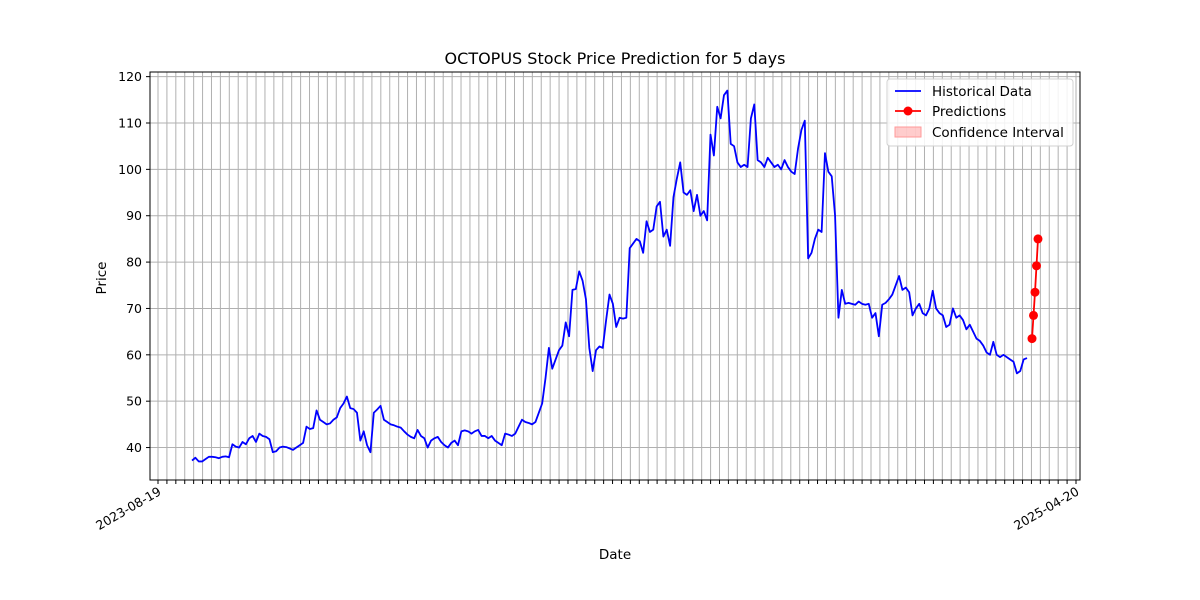 The height and width of the screenshot is (600, 1200). What do you see at coordinates (908, 111) in the screenshot?
I see `legend-swatch-predictions-marker` at bounding box center [908, 111].